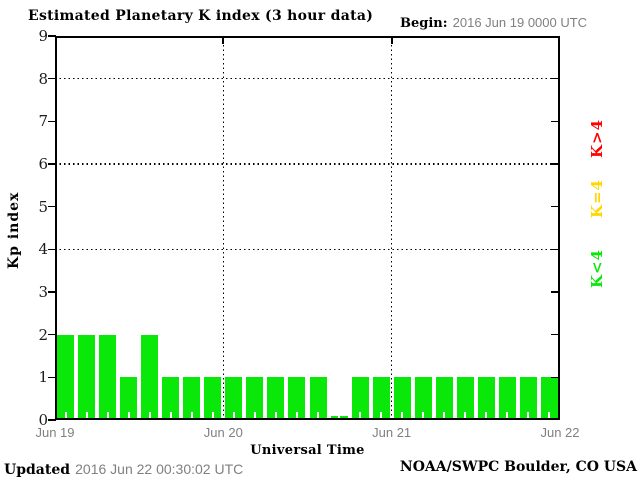 Image resolution: width=640 pixels, height=480 pixels. Describe the element at coordinates (43, 36) in the screenshot. I see `y-tick-label: 9` at that location.